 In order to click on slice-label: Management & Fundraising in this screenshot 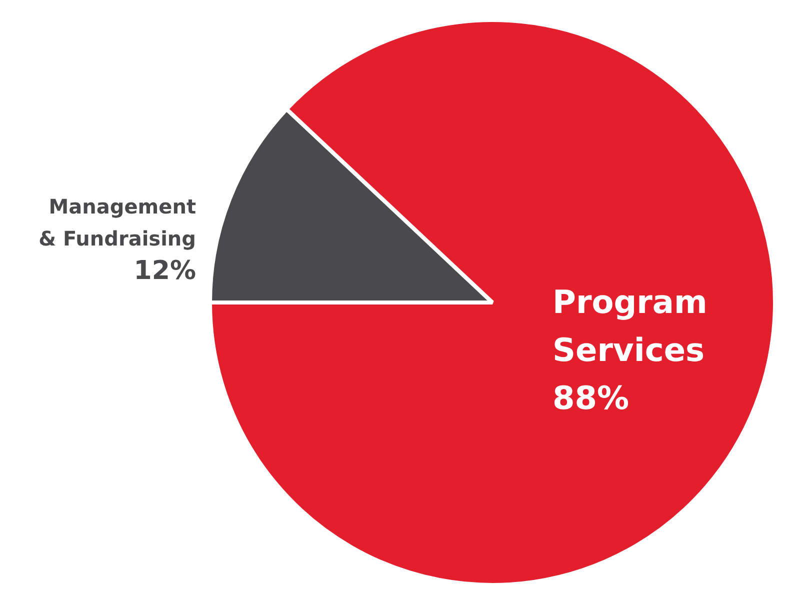, I will do `click(117, 222)`.